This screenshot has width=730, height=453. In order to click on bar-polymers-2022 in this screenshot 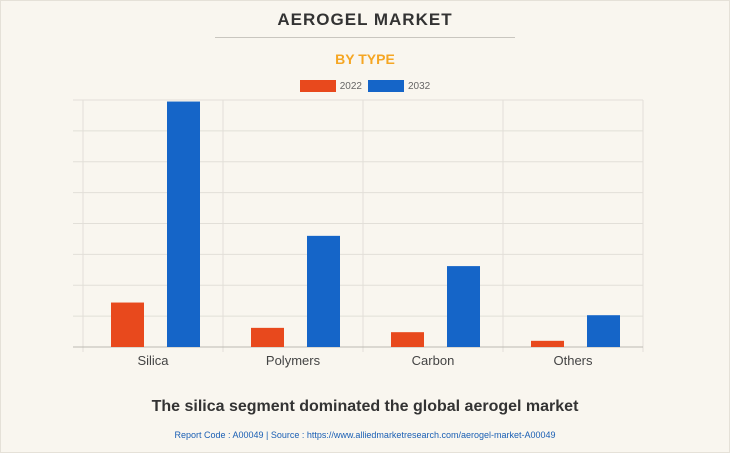, I will do `click(267, 337)`.